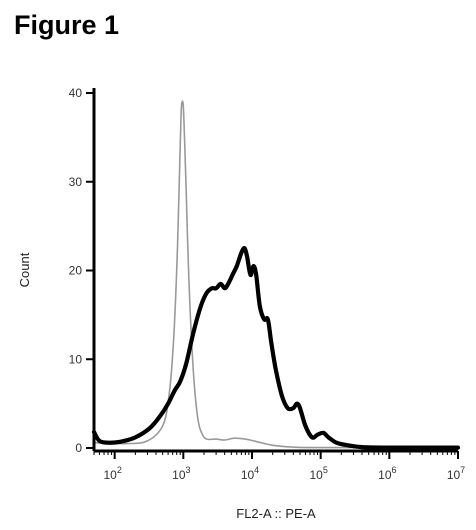 This screenshot has width=476, height=530. I want to click on x-axis-label: FL2-A :: PE-A, so click(276, 513).